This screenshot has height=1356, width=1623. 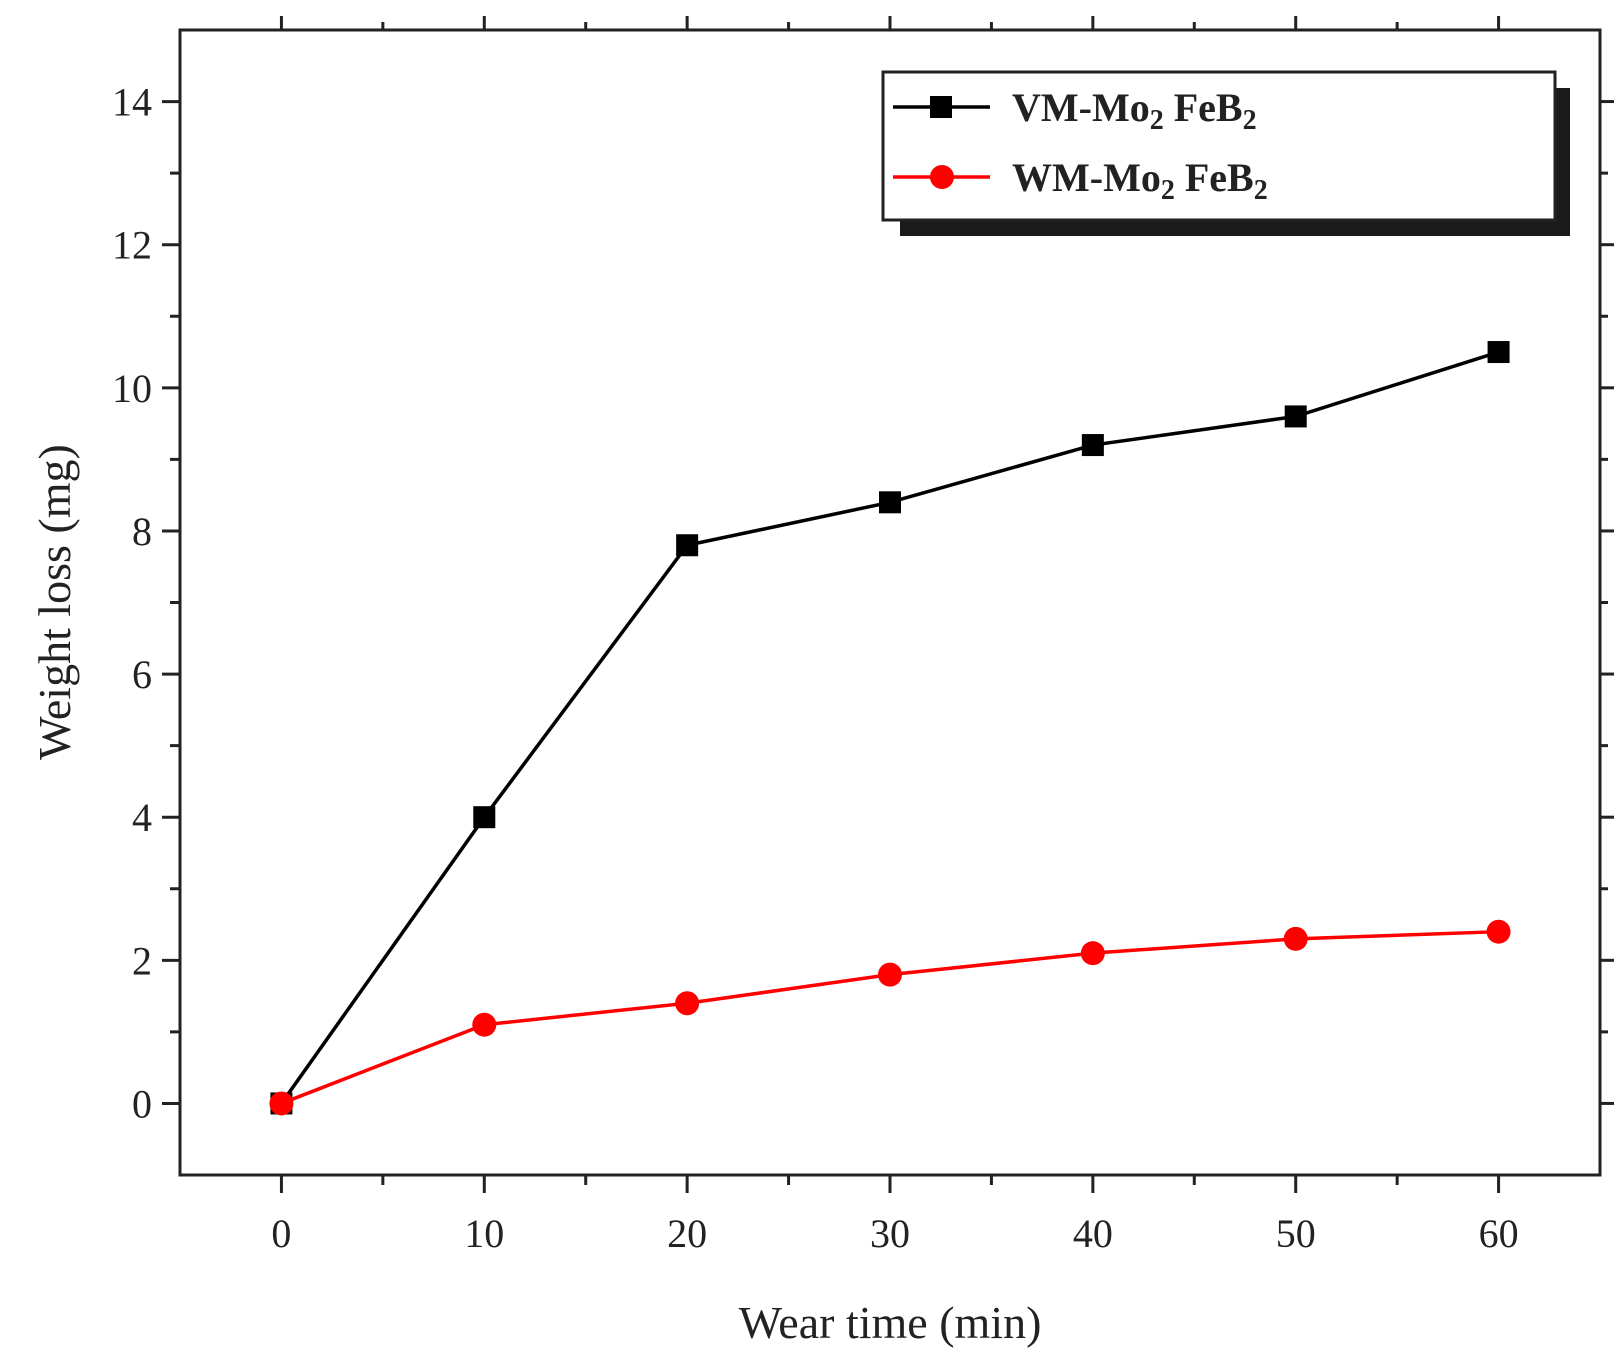 What do you see at coordinates (142, 817) in the screenshot?
I see `y-tick-label: 4` at bounding box center [142, 817].